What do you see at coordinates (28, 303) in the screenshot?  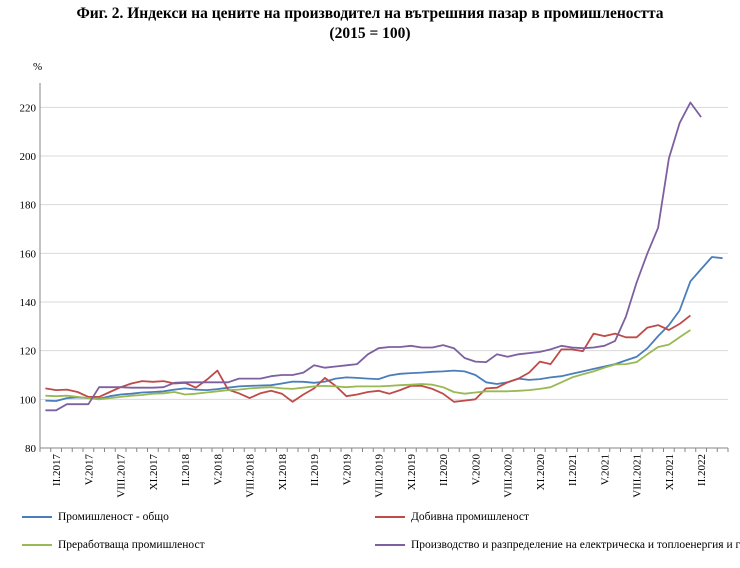 I see `y-tick-label: 140` at bounding box center [28, 303].